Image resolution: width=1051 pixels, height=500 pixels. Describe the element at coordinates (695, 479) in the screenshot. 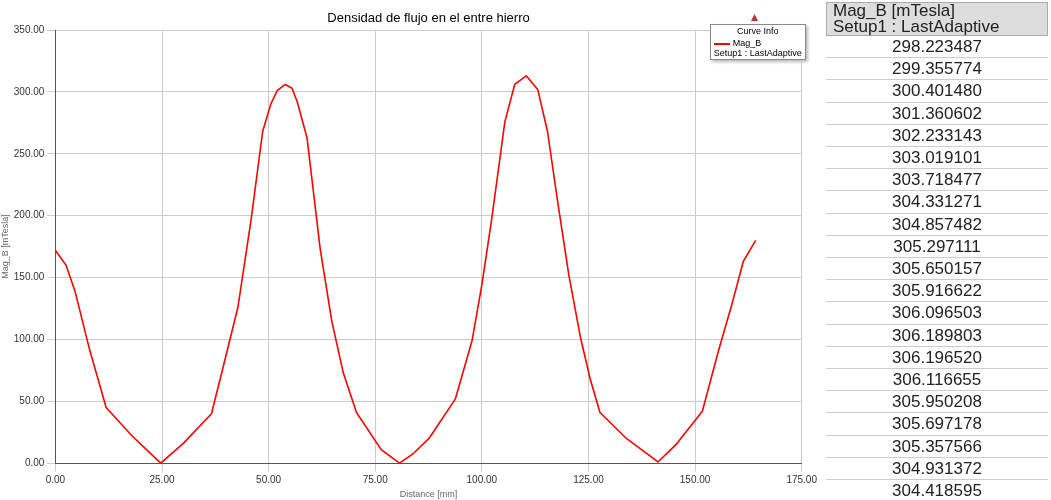

I see `x-tick-label: 150.00` at that location.